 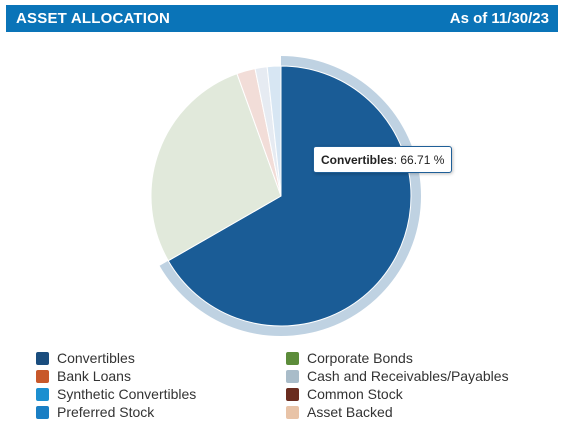 What do you see at coordinates (408, 376) in the screenshot?
I see `legend-label: Cash and Receivables/Payables` at bounding box center [408, 376].